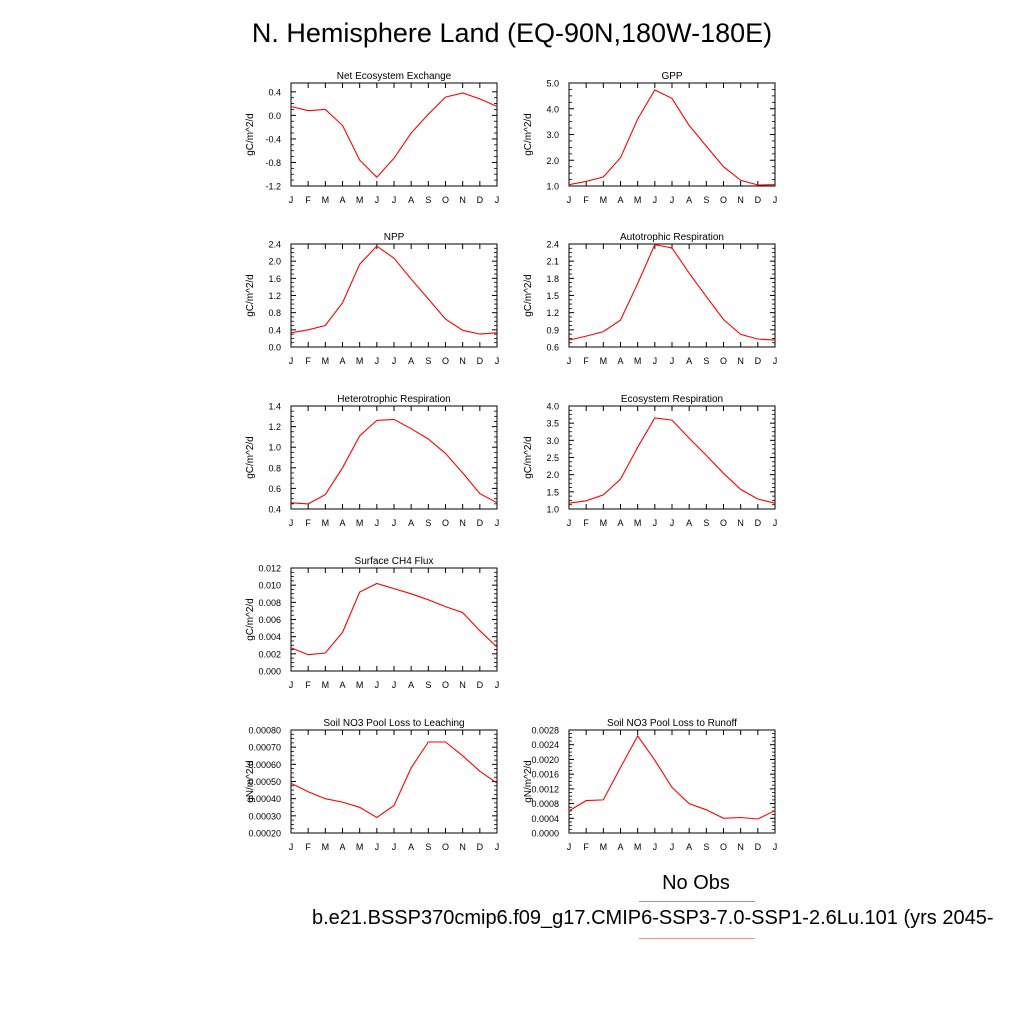 This screenshot has width=1024, height=1024. I want to click on chart-title: NPP, so click(394, 237).